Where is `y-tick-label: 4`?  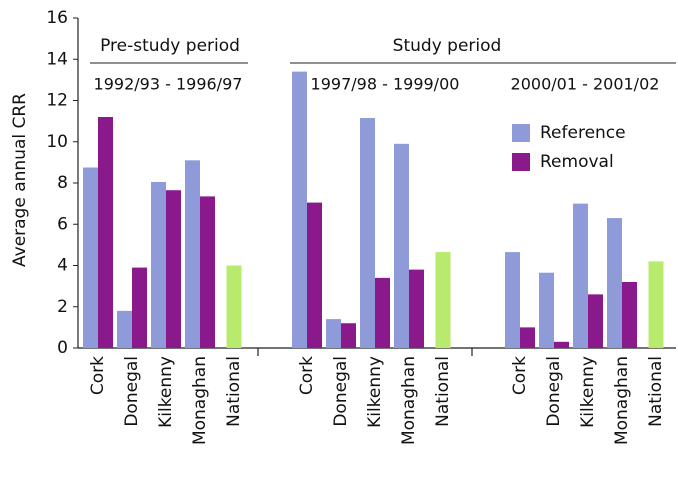
y-tick-label: 4 is located at coordinates (62, 266).